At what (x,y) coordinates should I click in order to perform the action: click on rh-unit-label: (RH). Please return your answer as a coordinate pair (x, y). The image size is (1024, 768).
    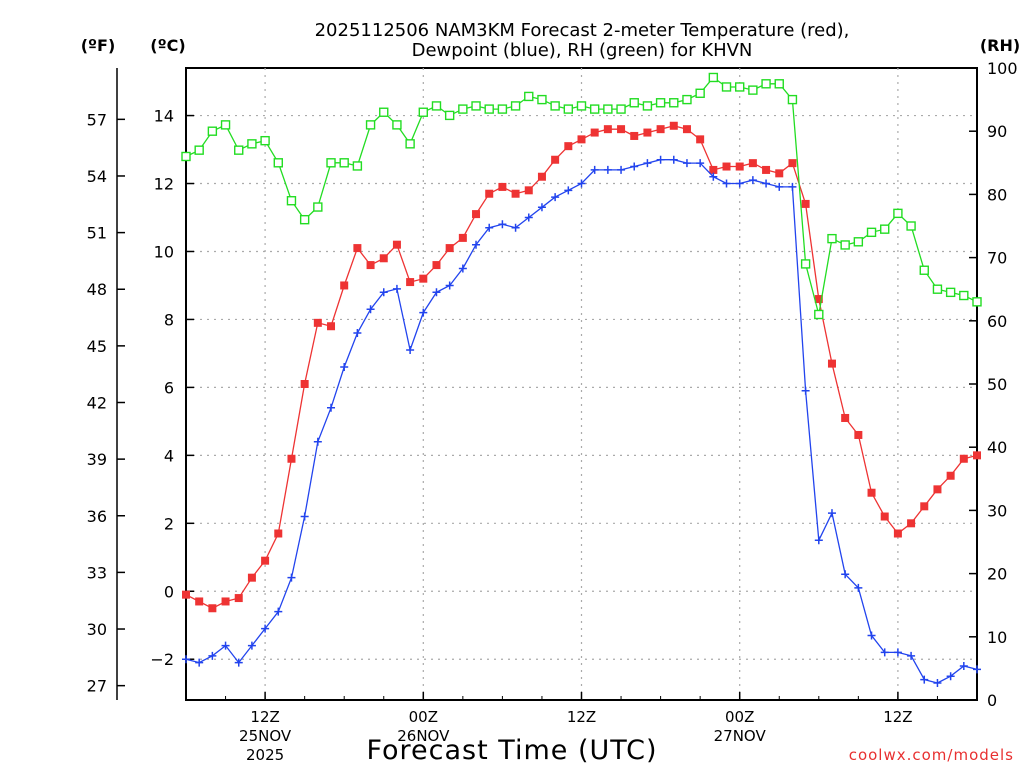
    Looking at the image, I should click on (1000, 45).